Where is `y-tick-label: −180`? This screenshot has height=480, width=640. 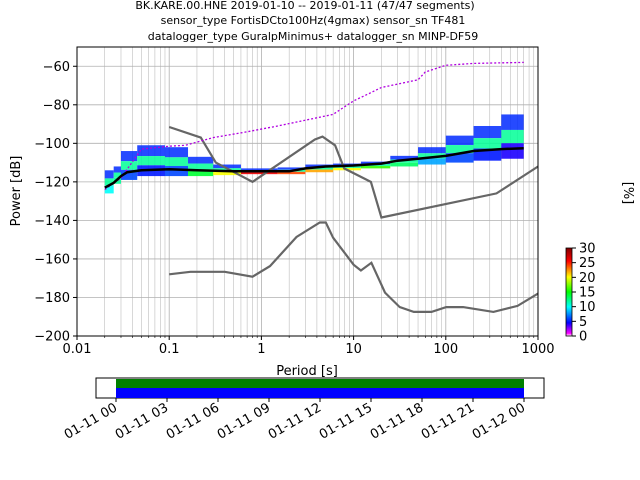 y-tick-label: −180 is located at coordinates (52, 298).